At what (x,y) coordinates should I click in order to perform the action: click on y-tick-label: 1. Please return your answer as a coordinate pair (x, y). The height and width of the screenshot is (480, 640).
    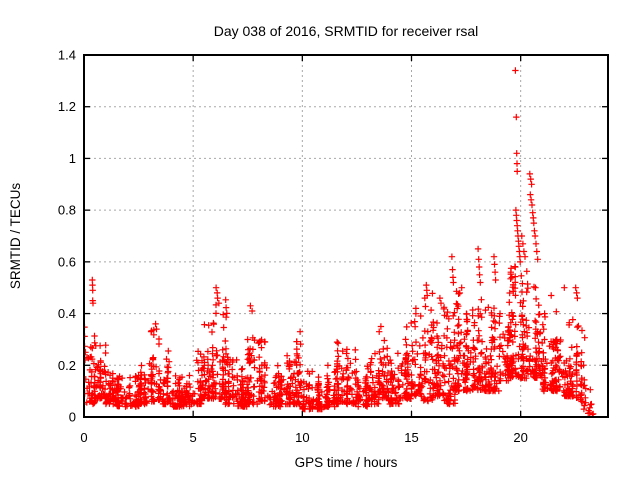
    Looking at the image, I should click on (72, 158).